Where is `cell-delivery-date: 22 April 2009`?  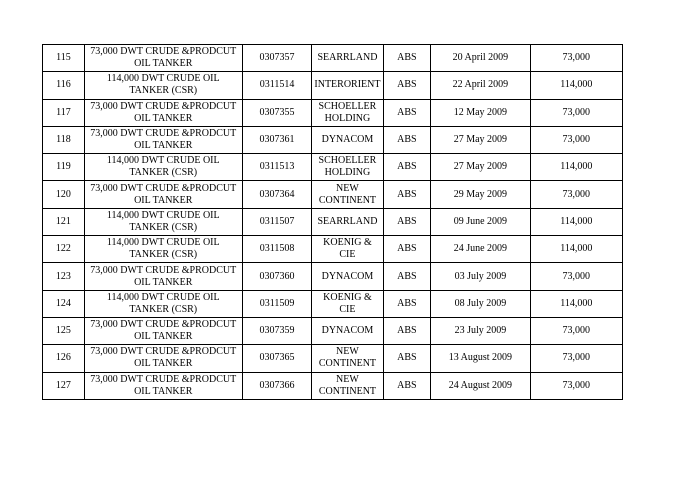
cell-delivery-date: 22 April 2009 is located at coordinates (480, 85).